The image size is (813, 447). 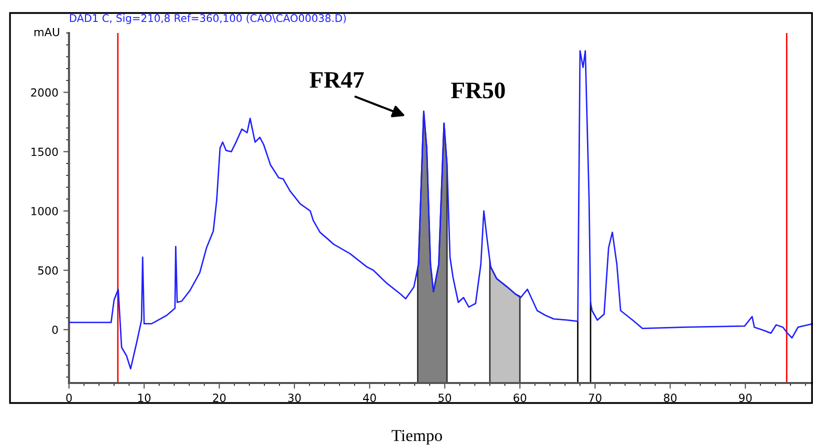 What do you see at coordinates (55, 330) in the screenshot?
I see `y-tick-label: 0` at bounding box center [55, 330].